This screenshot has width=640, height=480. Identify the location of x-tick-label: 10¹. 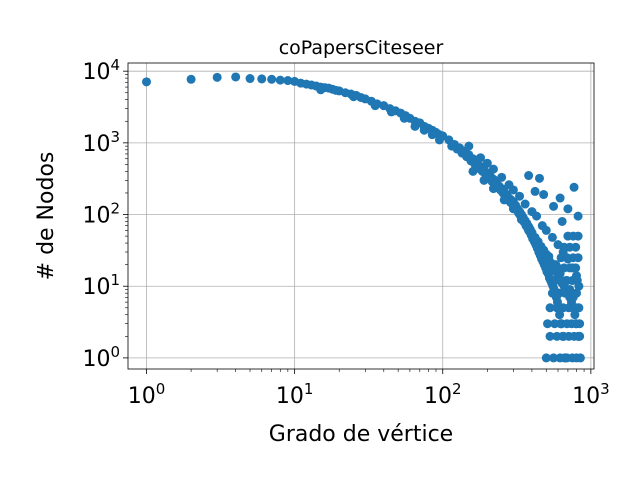
(295, 394).